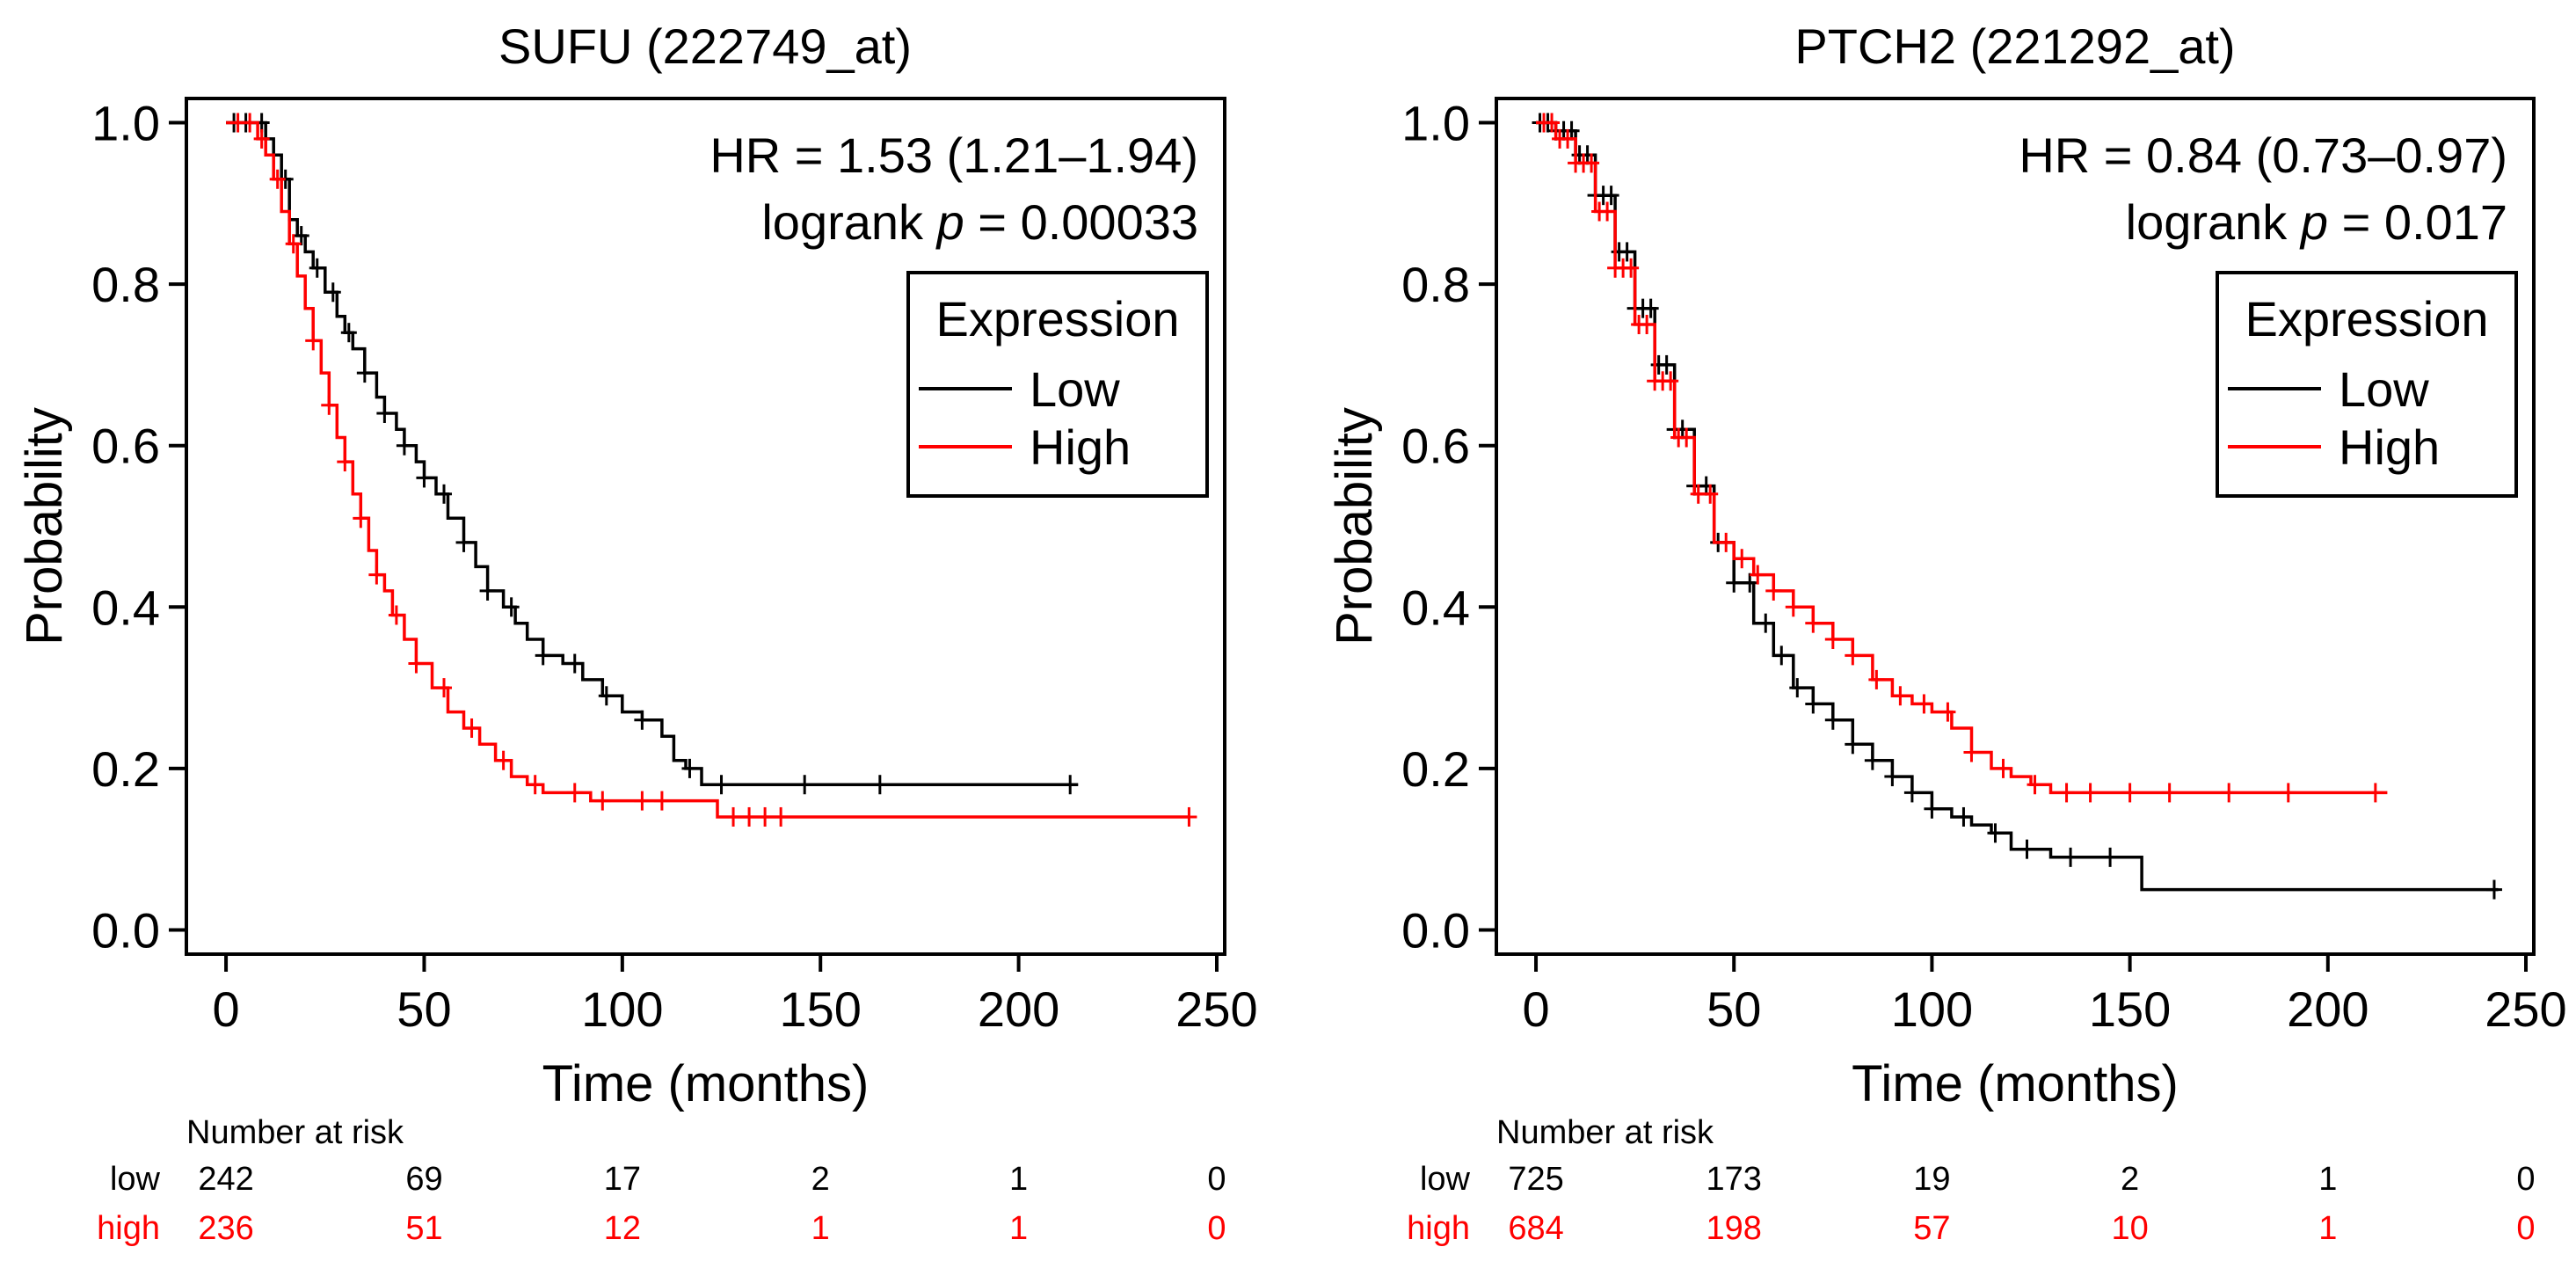 This screenshot has width=2576, height=1276. Describe the element at coordinates (2263, 155) in the screenshot. I see `hr-text: HR = 0.84 (0.73–0.97)` at that location.